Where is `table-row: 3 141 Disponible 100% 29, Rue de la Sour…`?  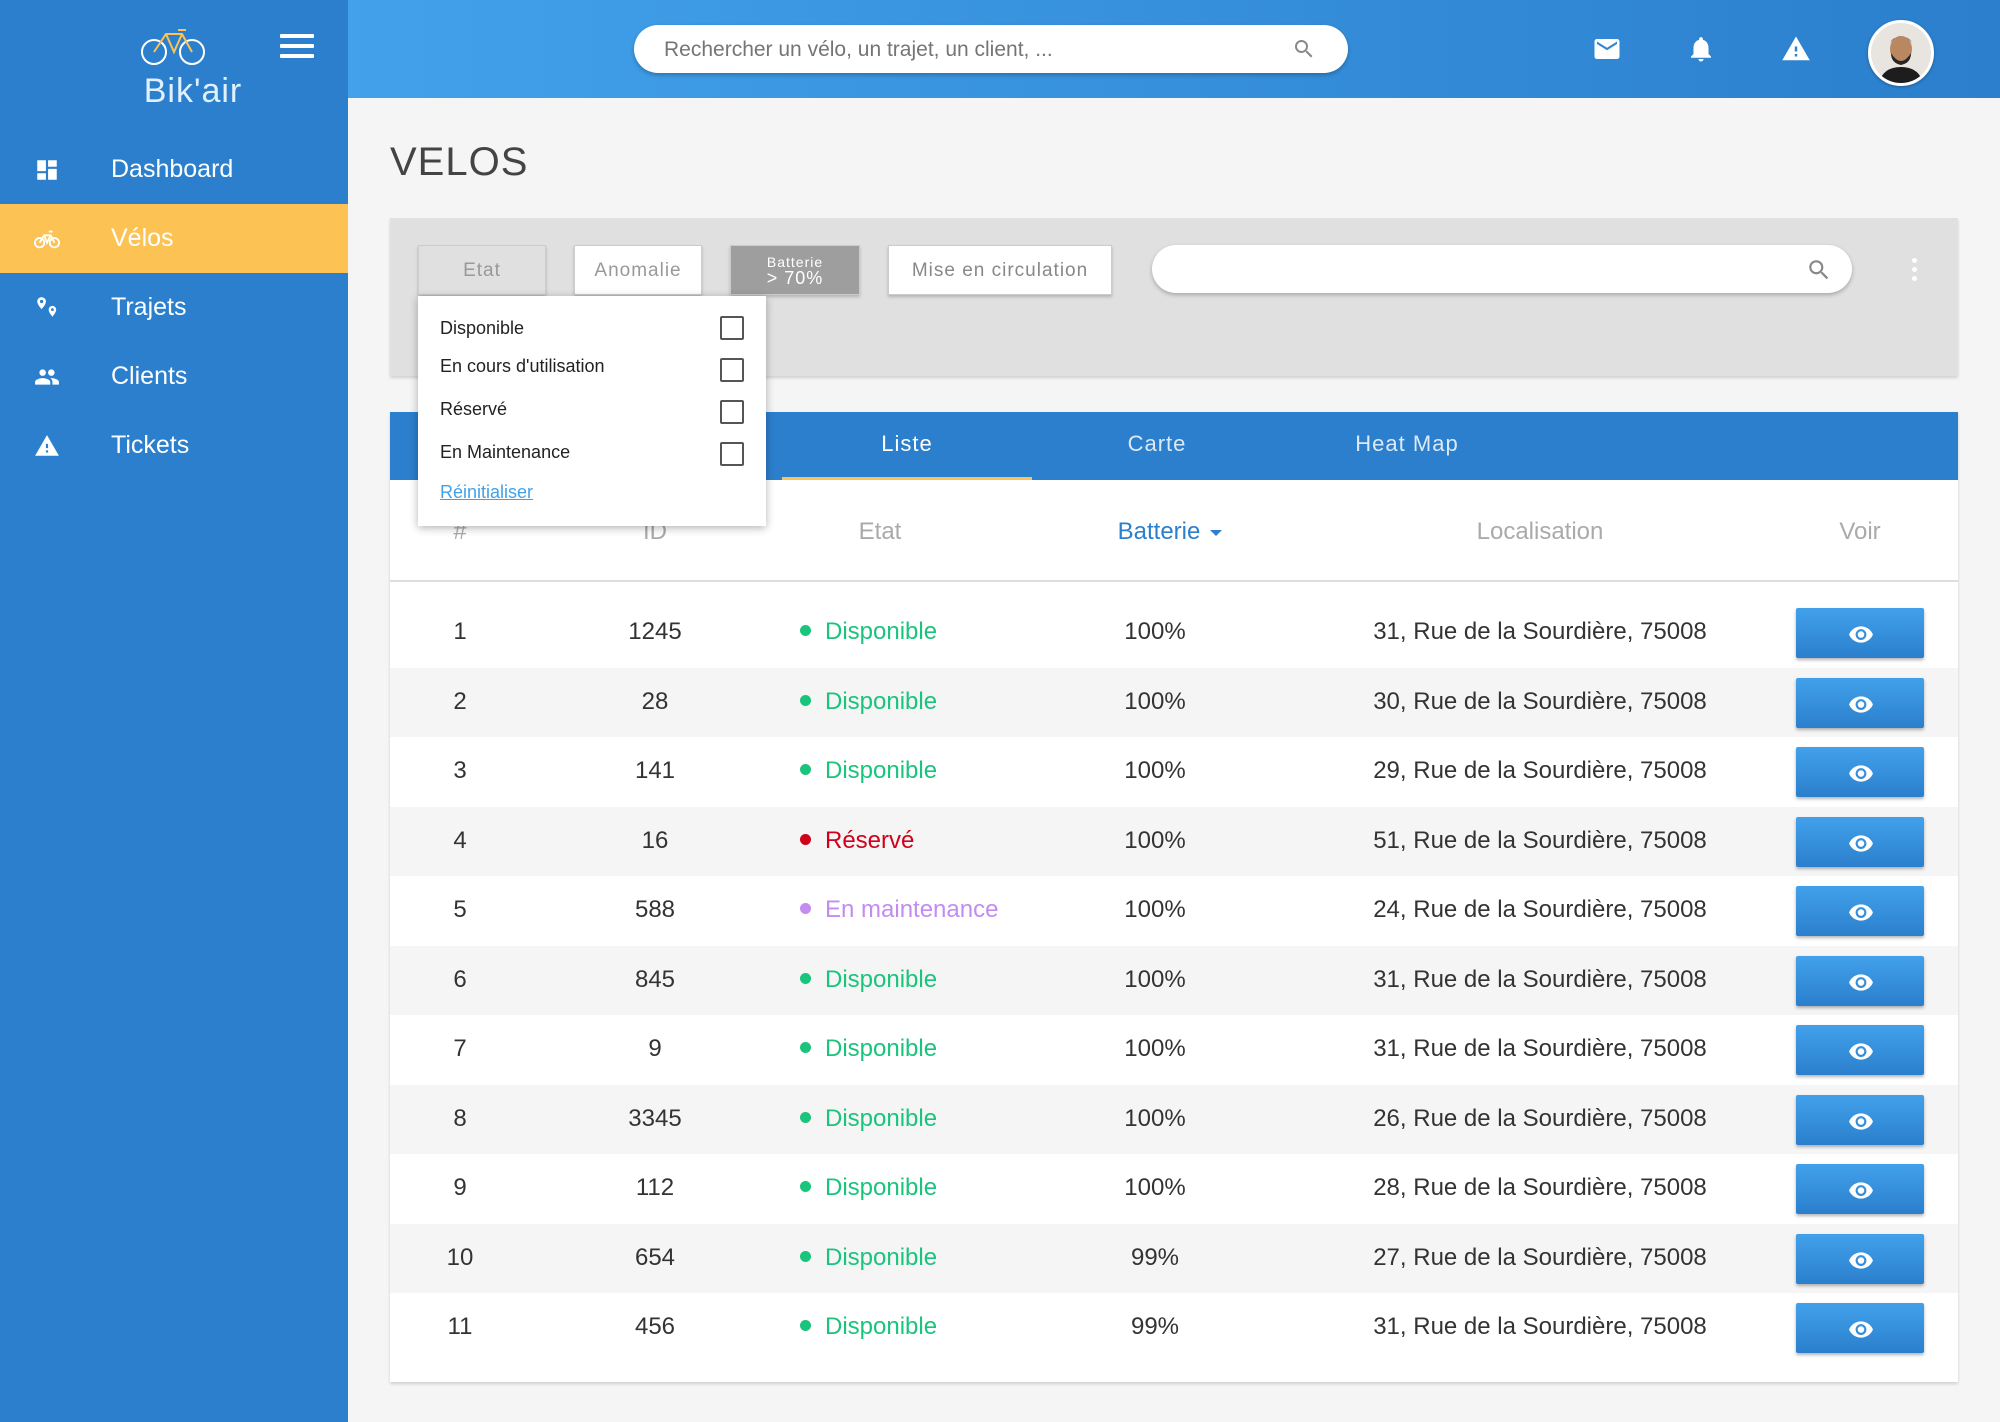 table-row: 3 141 Disponible 100% 29, Rue de la Sour… is located at coordinates (1174, 772).